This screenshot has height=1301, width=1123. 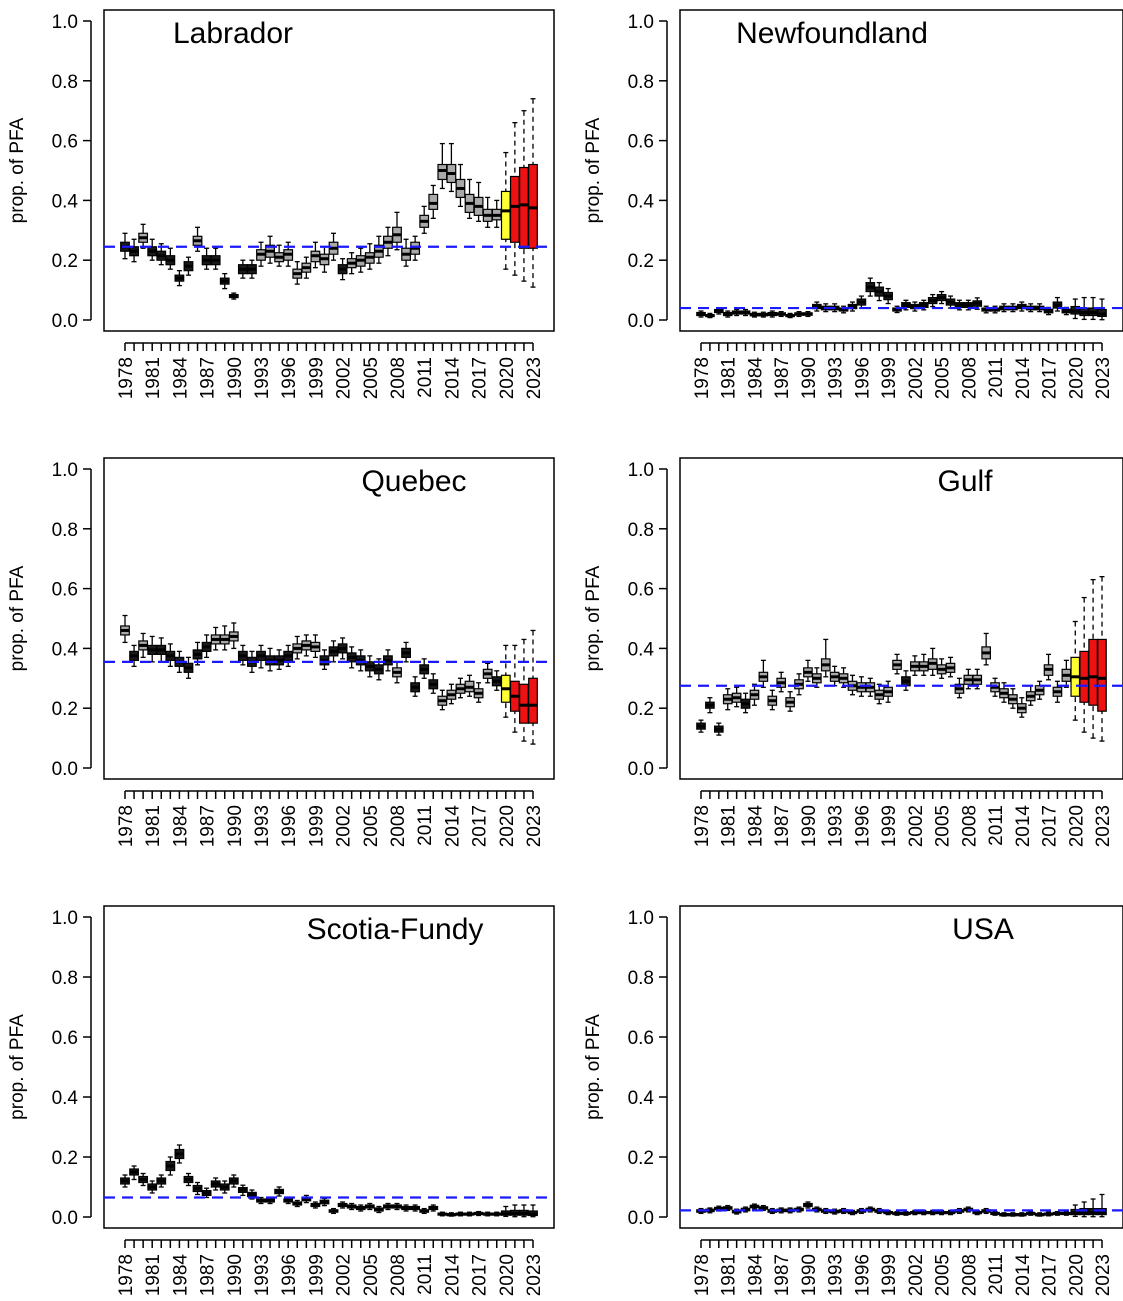 I want to click on box-2008, so click(x=397, y=1206).